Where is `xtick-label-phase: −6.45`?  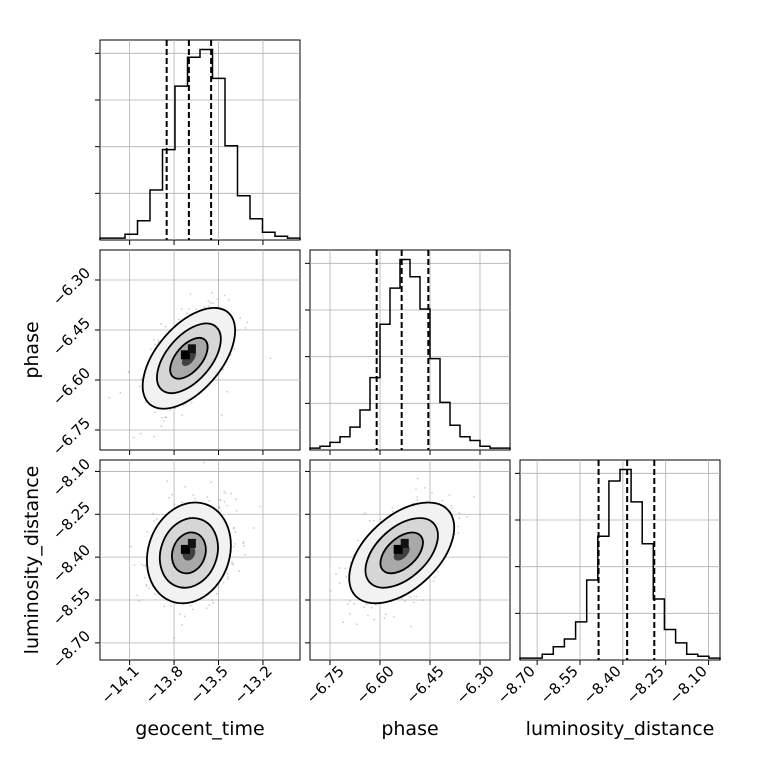
xtick-label-phase: −6.45 is located at coordinates (425, 684).